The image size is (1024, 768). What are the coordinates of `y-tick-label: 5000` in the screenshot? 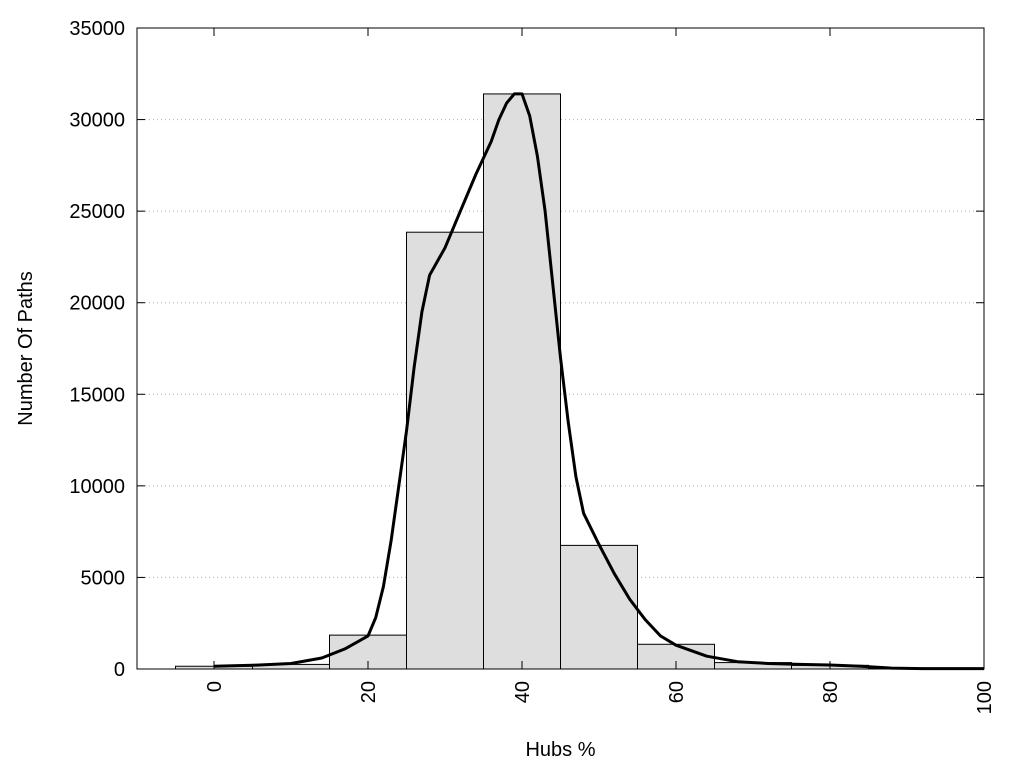 It's located at (103, 578).